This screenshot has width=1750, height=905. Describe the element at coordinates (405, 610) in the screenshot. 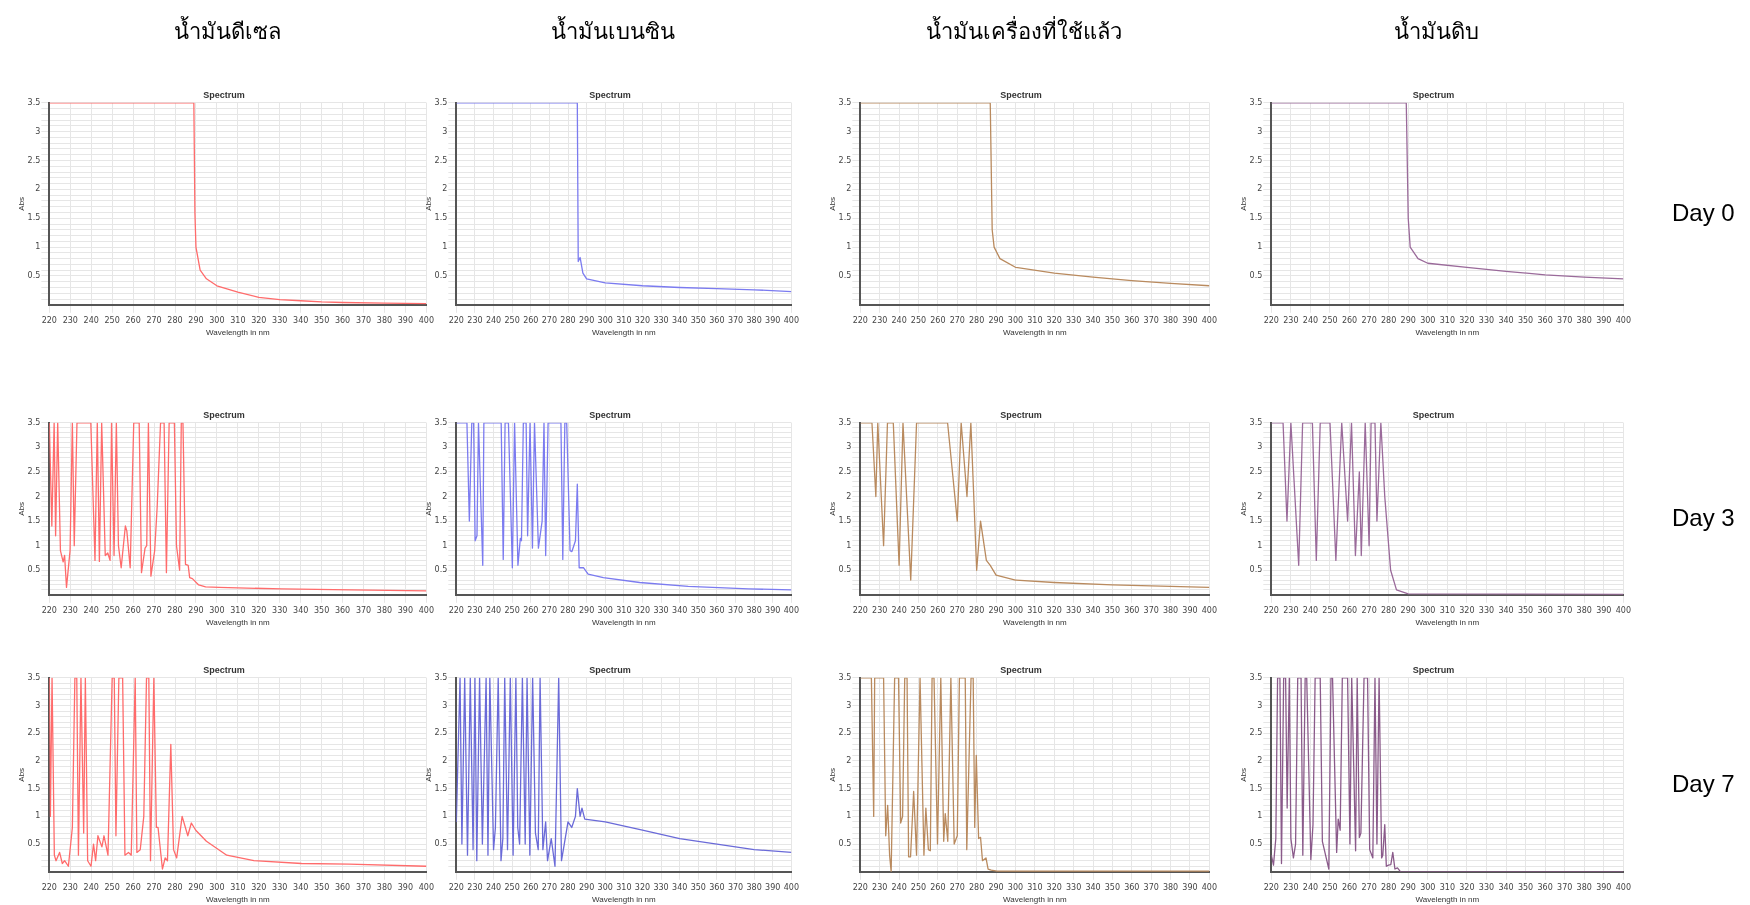

I see `x-tick-label: 390` at that location.